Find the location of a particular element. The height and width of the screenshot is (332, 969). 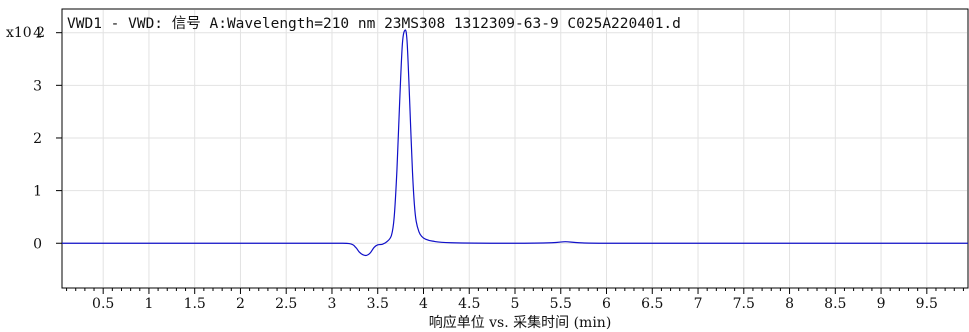

x-tick-label: 5 is located at coordinates (515, 304).